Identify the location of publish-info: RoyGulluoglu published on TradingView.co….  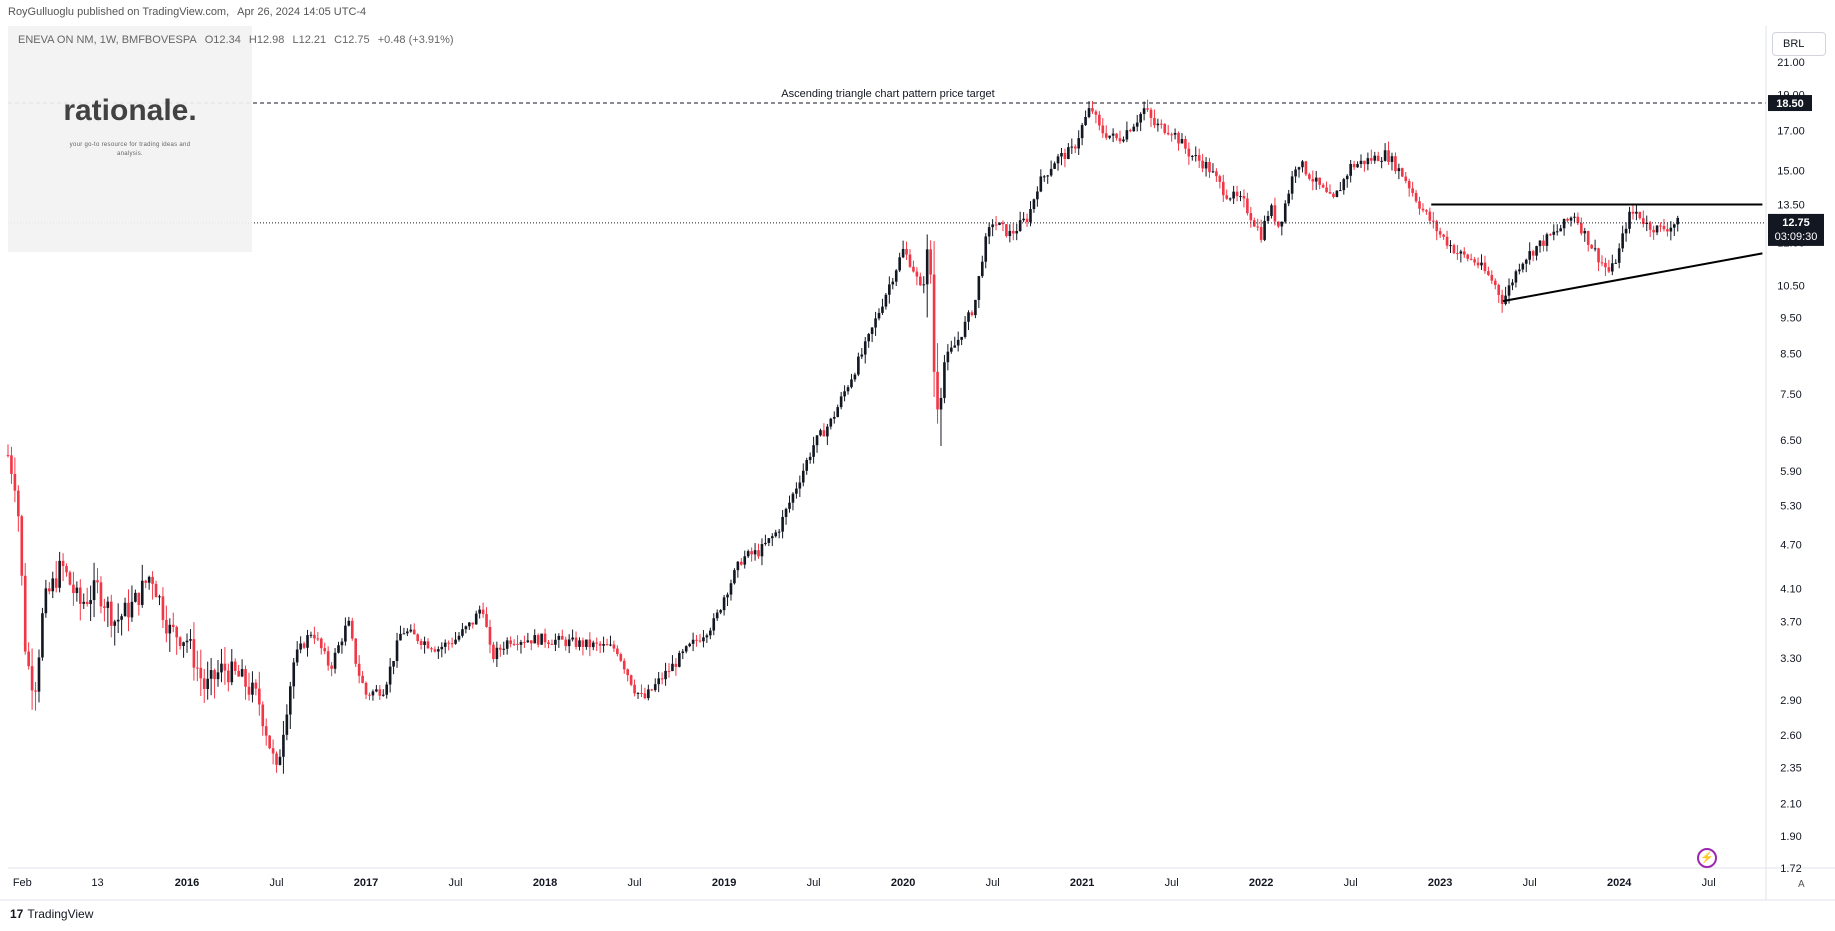
(187, 12).